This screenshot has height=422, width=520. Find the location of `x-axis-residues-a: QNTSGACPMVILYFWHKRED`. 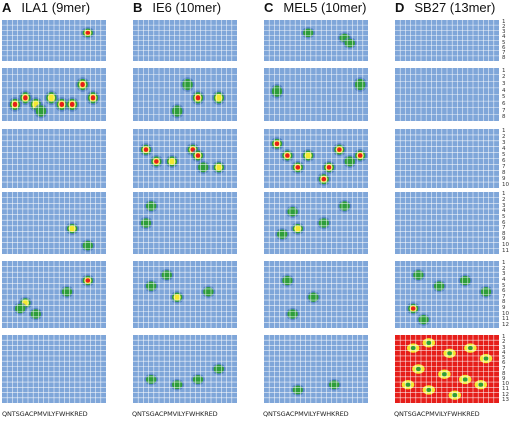

x-axis-residues-a: QNTSGACPMVILYFWHKRED is located at coordinates (45, 414).